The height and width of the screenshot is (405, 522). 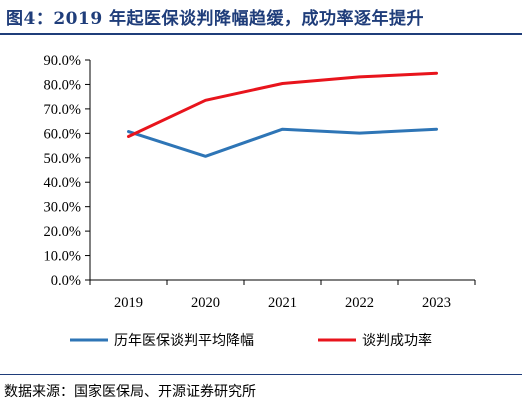 I want to click on y-tick-label: 30.0%, so click(x=62, y=208).